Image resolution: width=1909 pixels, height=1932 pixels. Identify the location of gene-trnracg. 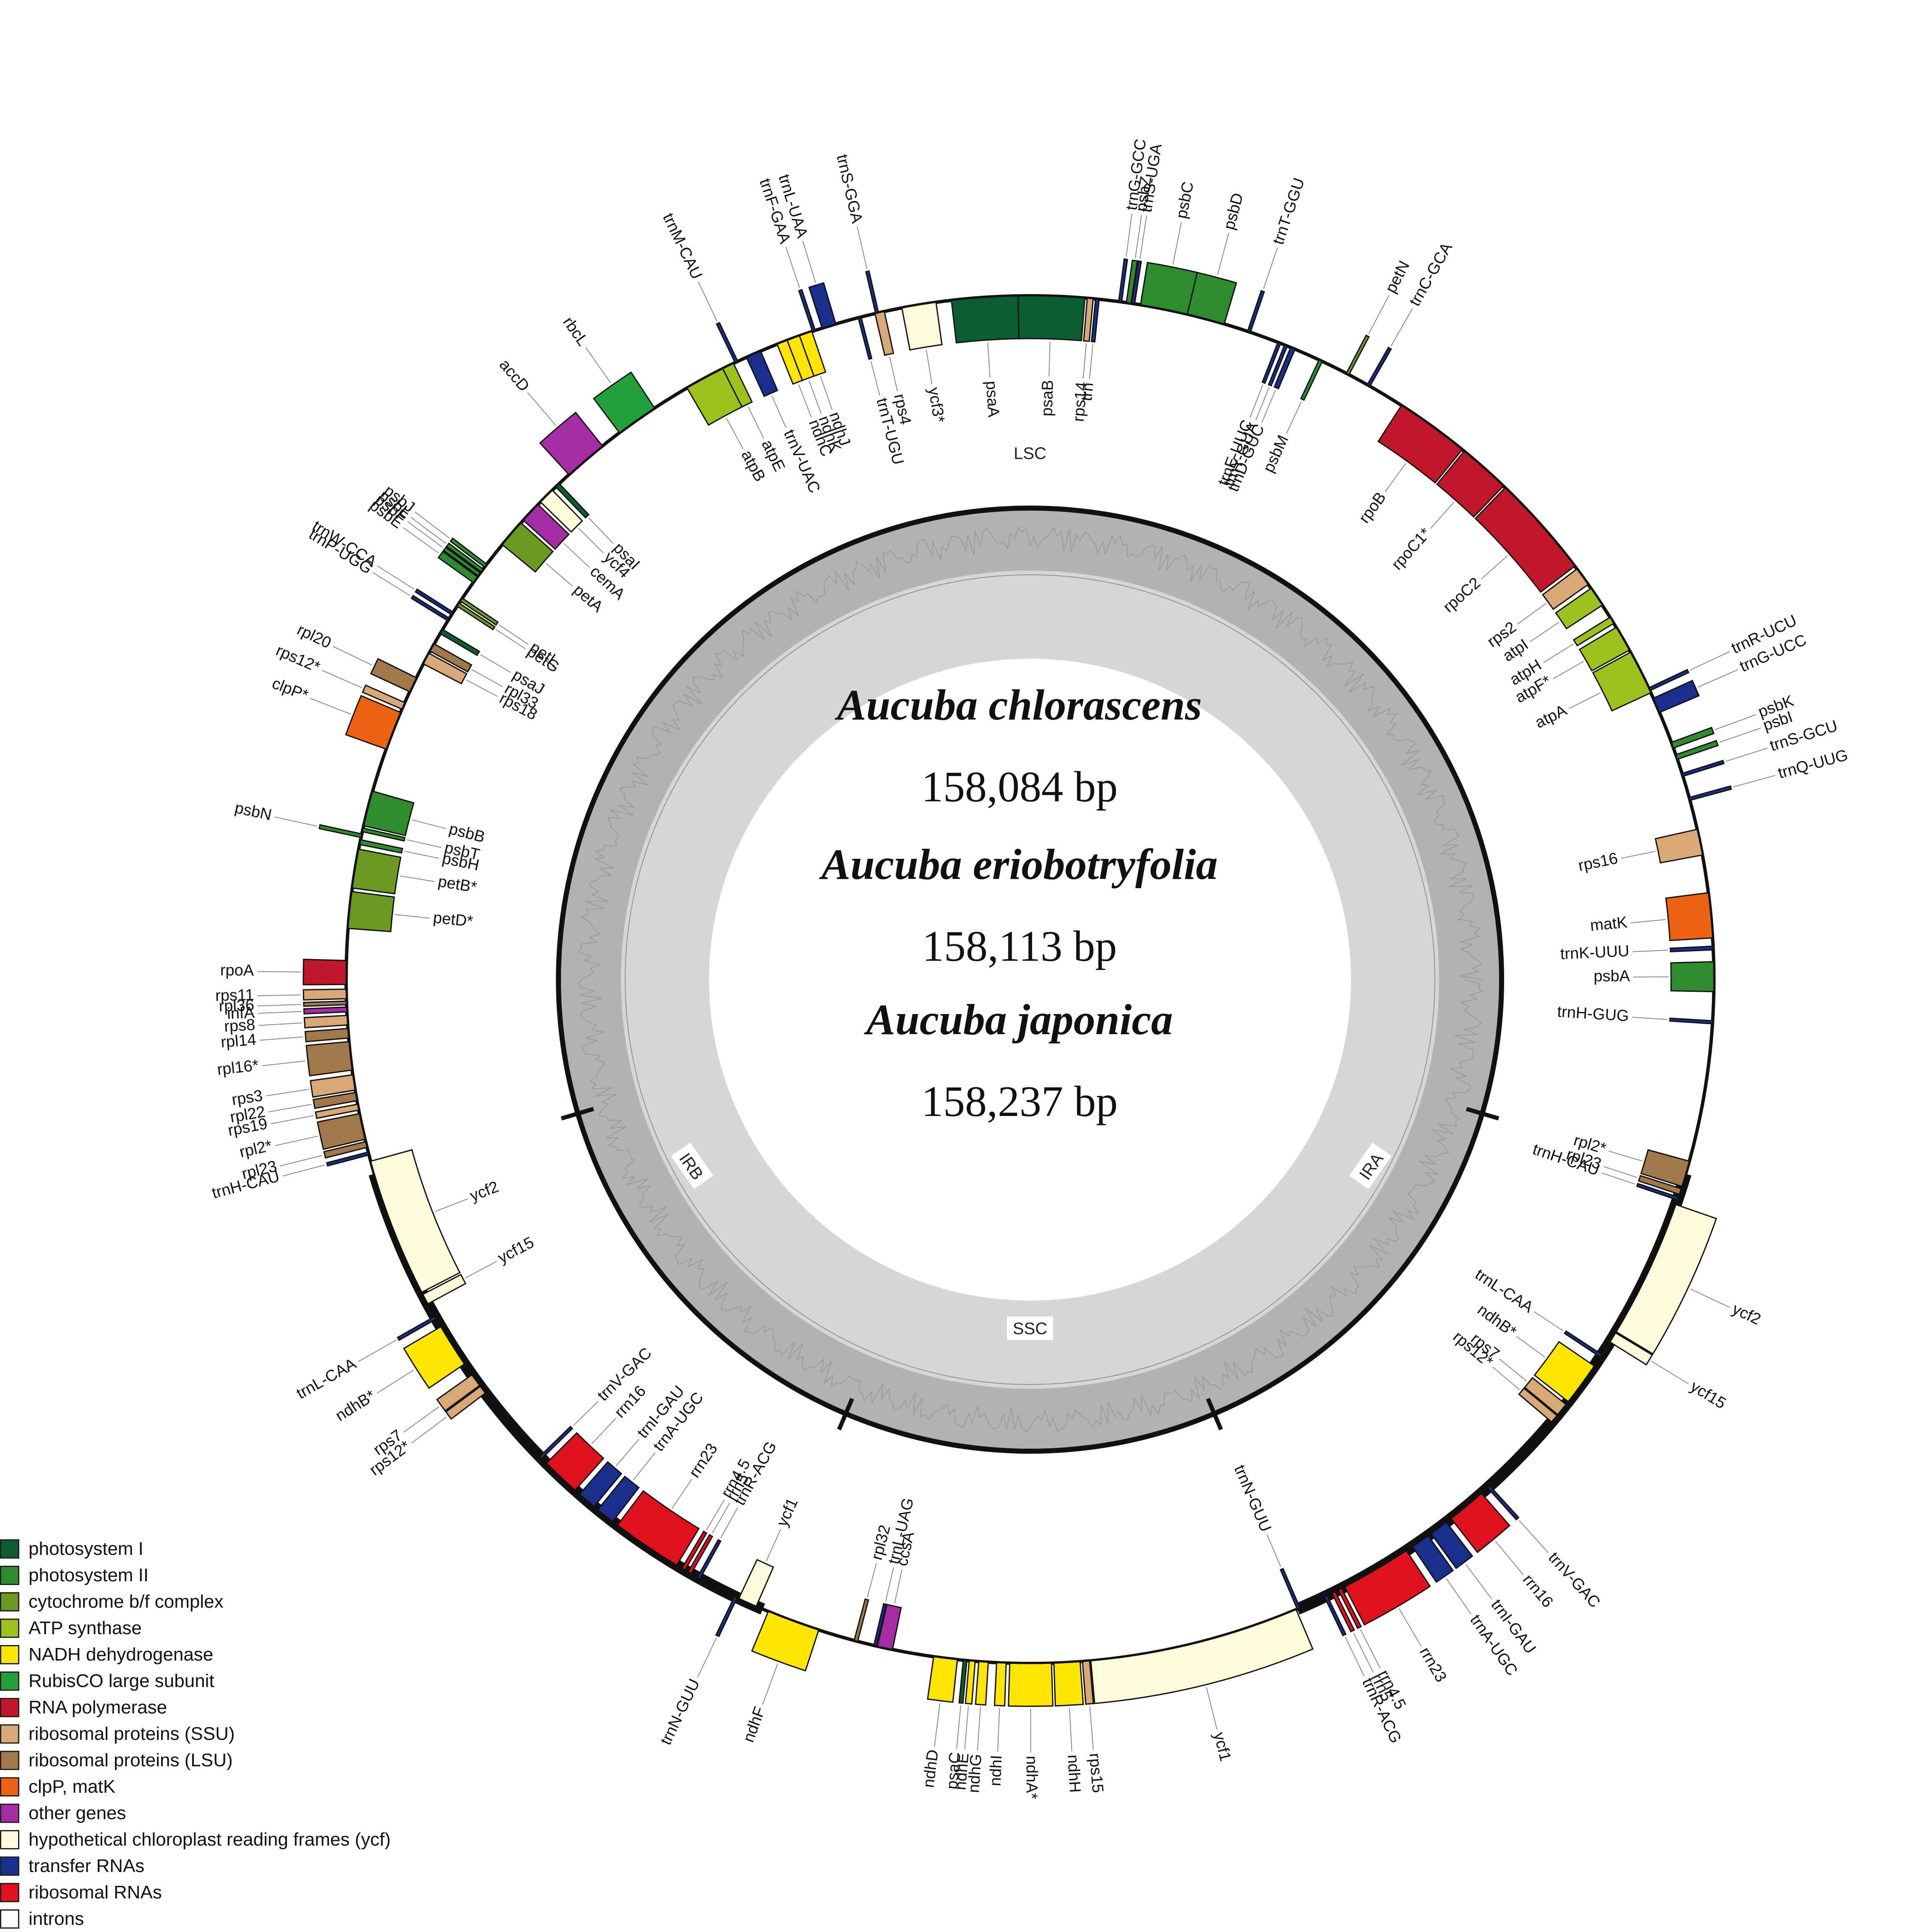
(708, 1559).